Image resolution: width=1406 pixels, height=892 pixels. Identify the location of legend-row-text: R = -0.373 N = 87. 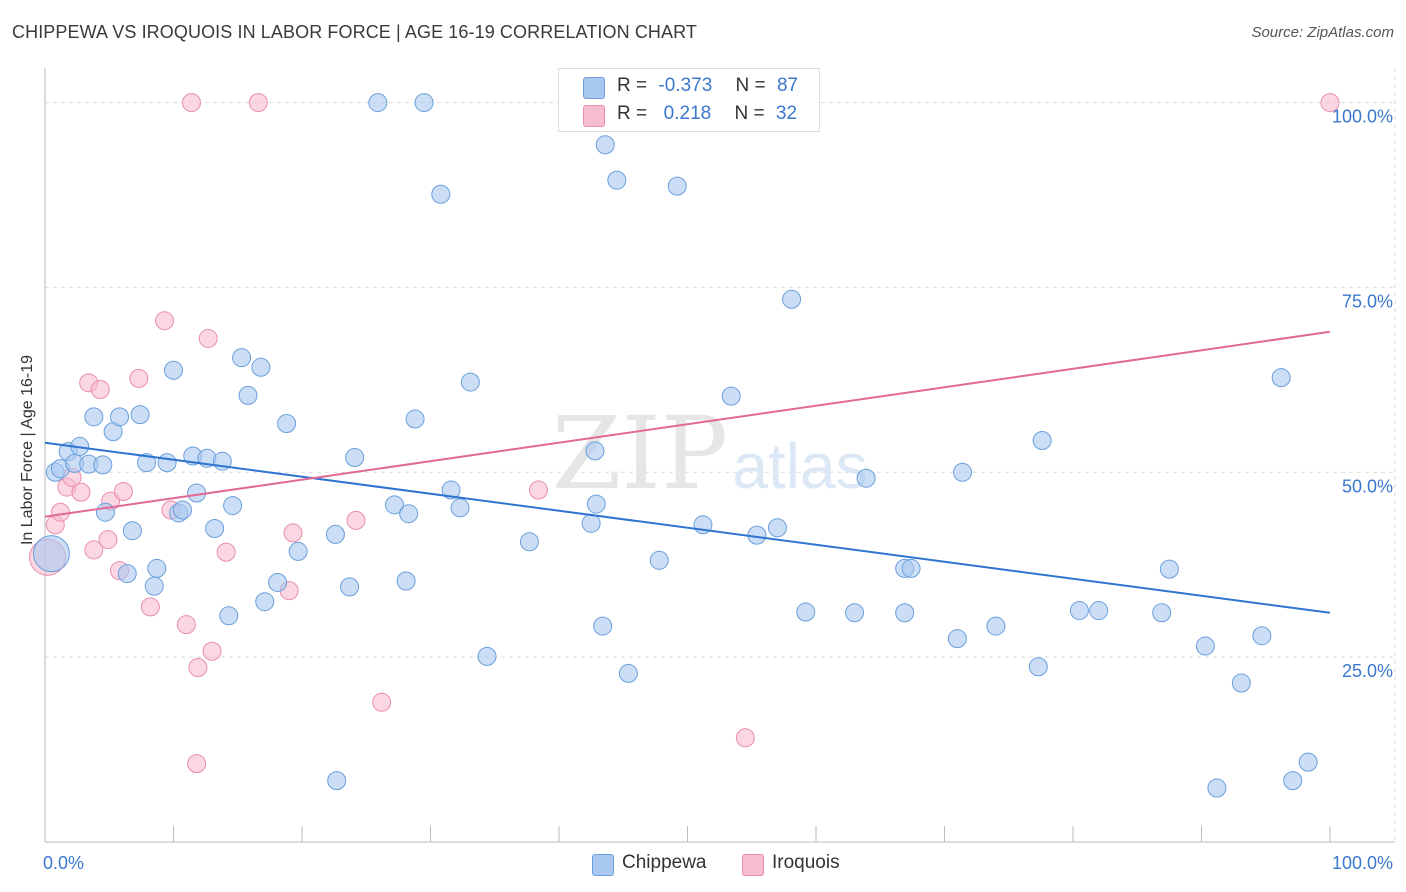
(707, 86).